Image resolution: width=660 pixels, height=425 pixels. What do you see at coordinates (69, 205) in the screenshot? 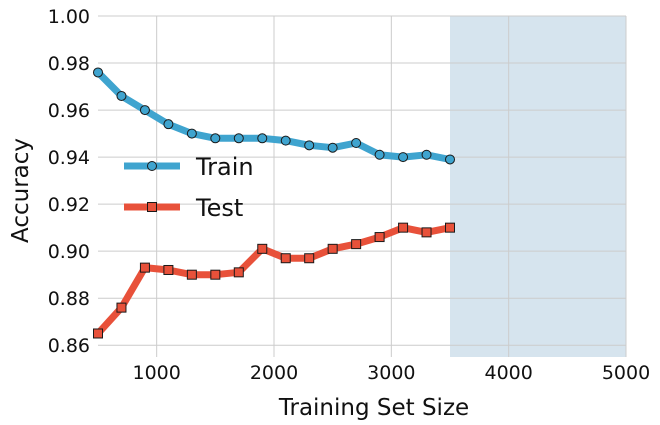
I see `y-tick-label: 0.92` at bounding box center [69, 205].